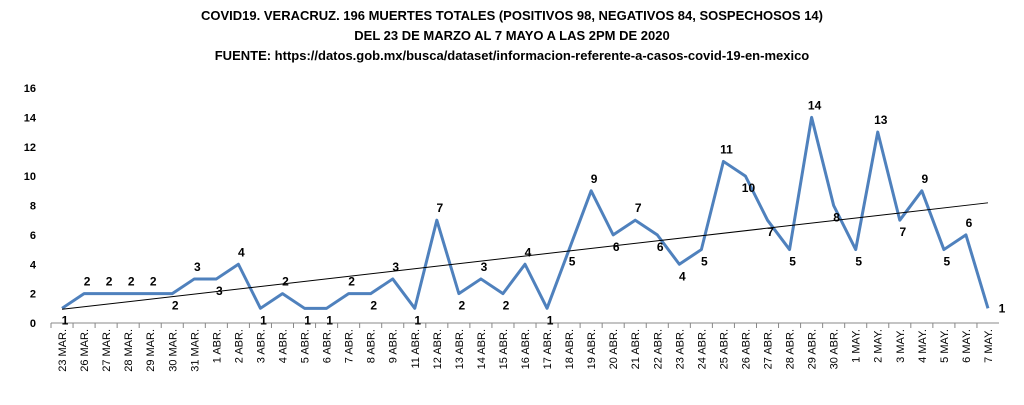 The image size is (1024, 405). Describe the element at coordinates (813, 349) in the screenshot. I see `x-tick-label: 29 ABR.` at that location.